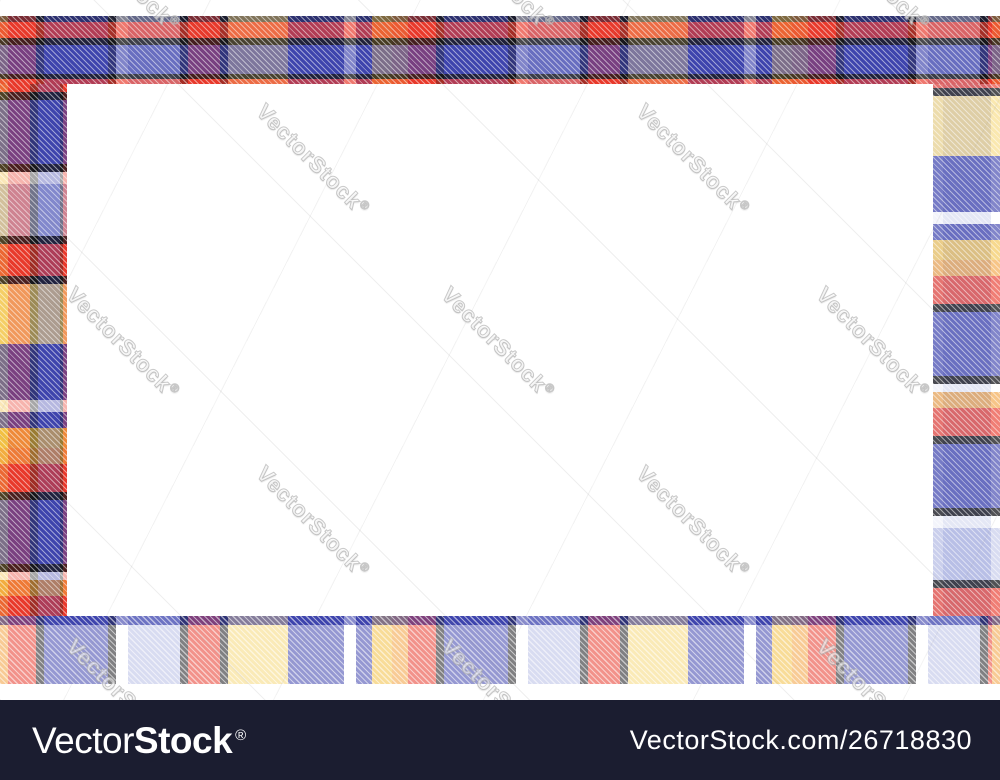  What do you see at coordinates (83, 740) in the screenshot?
I see `logo-vector-text: Vector` at bounding box center [83, 740].